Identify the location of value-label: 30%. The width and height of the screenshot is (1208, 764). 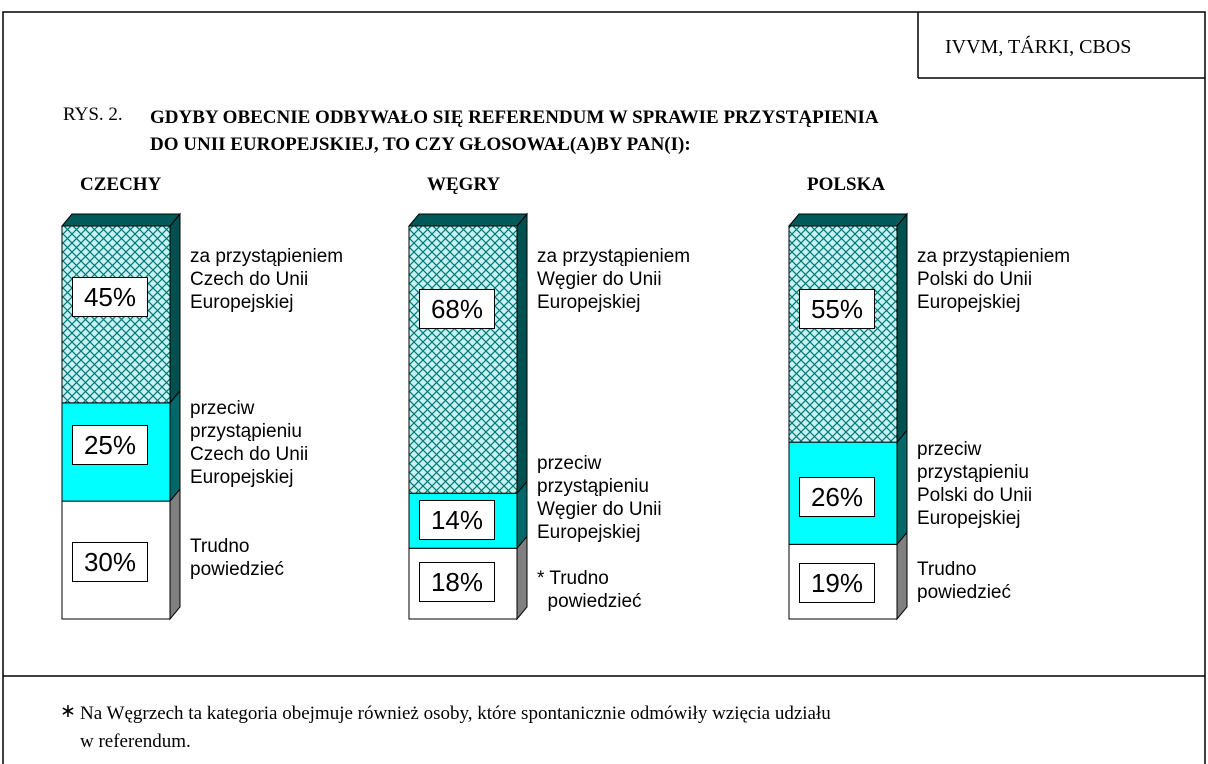
(110, 562).